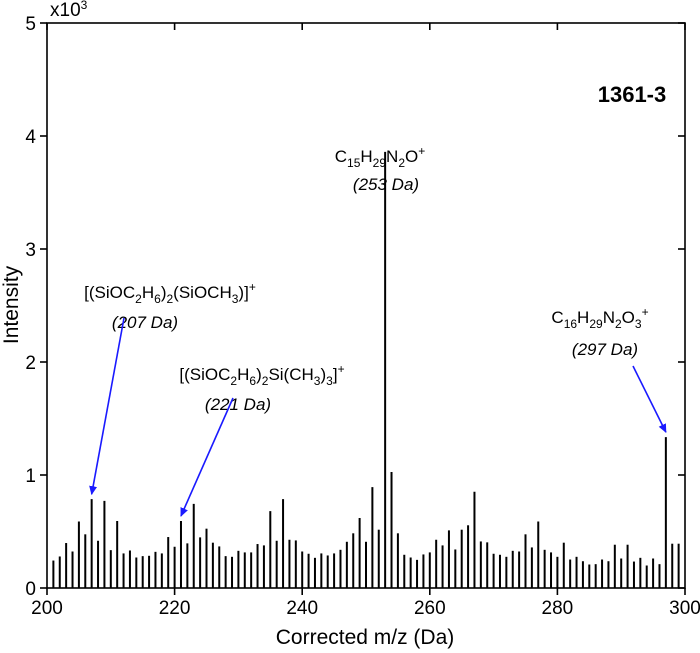 Image resolution: width=700 pixels, height=653 pixels. I want to click on annotation-297: C16H29N2O3+ (297 Da), so click(609, 369).